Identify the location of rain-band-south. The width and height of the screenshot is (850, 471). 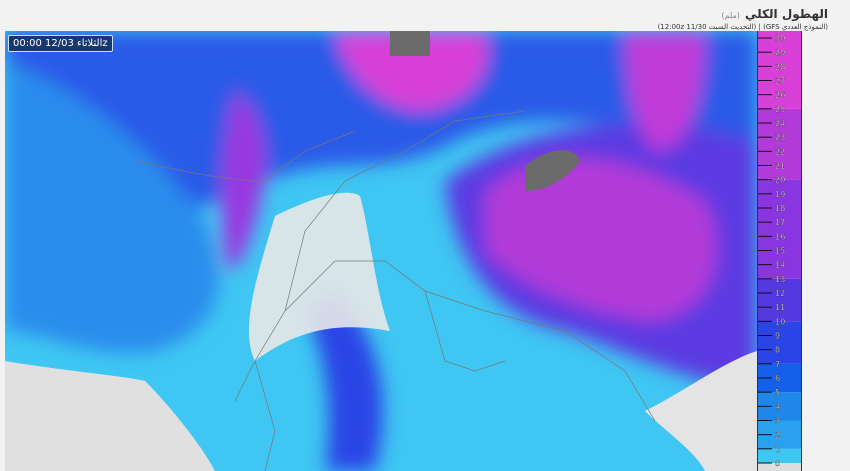
(344, 381).